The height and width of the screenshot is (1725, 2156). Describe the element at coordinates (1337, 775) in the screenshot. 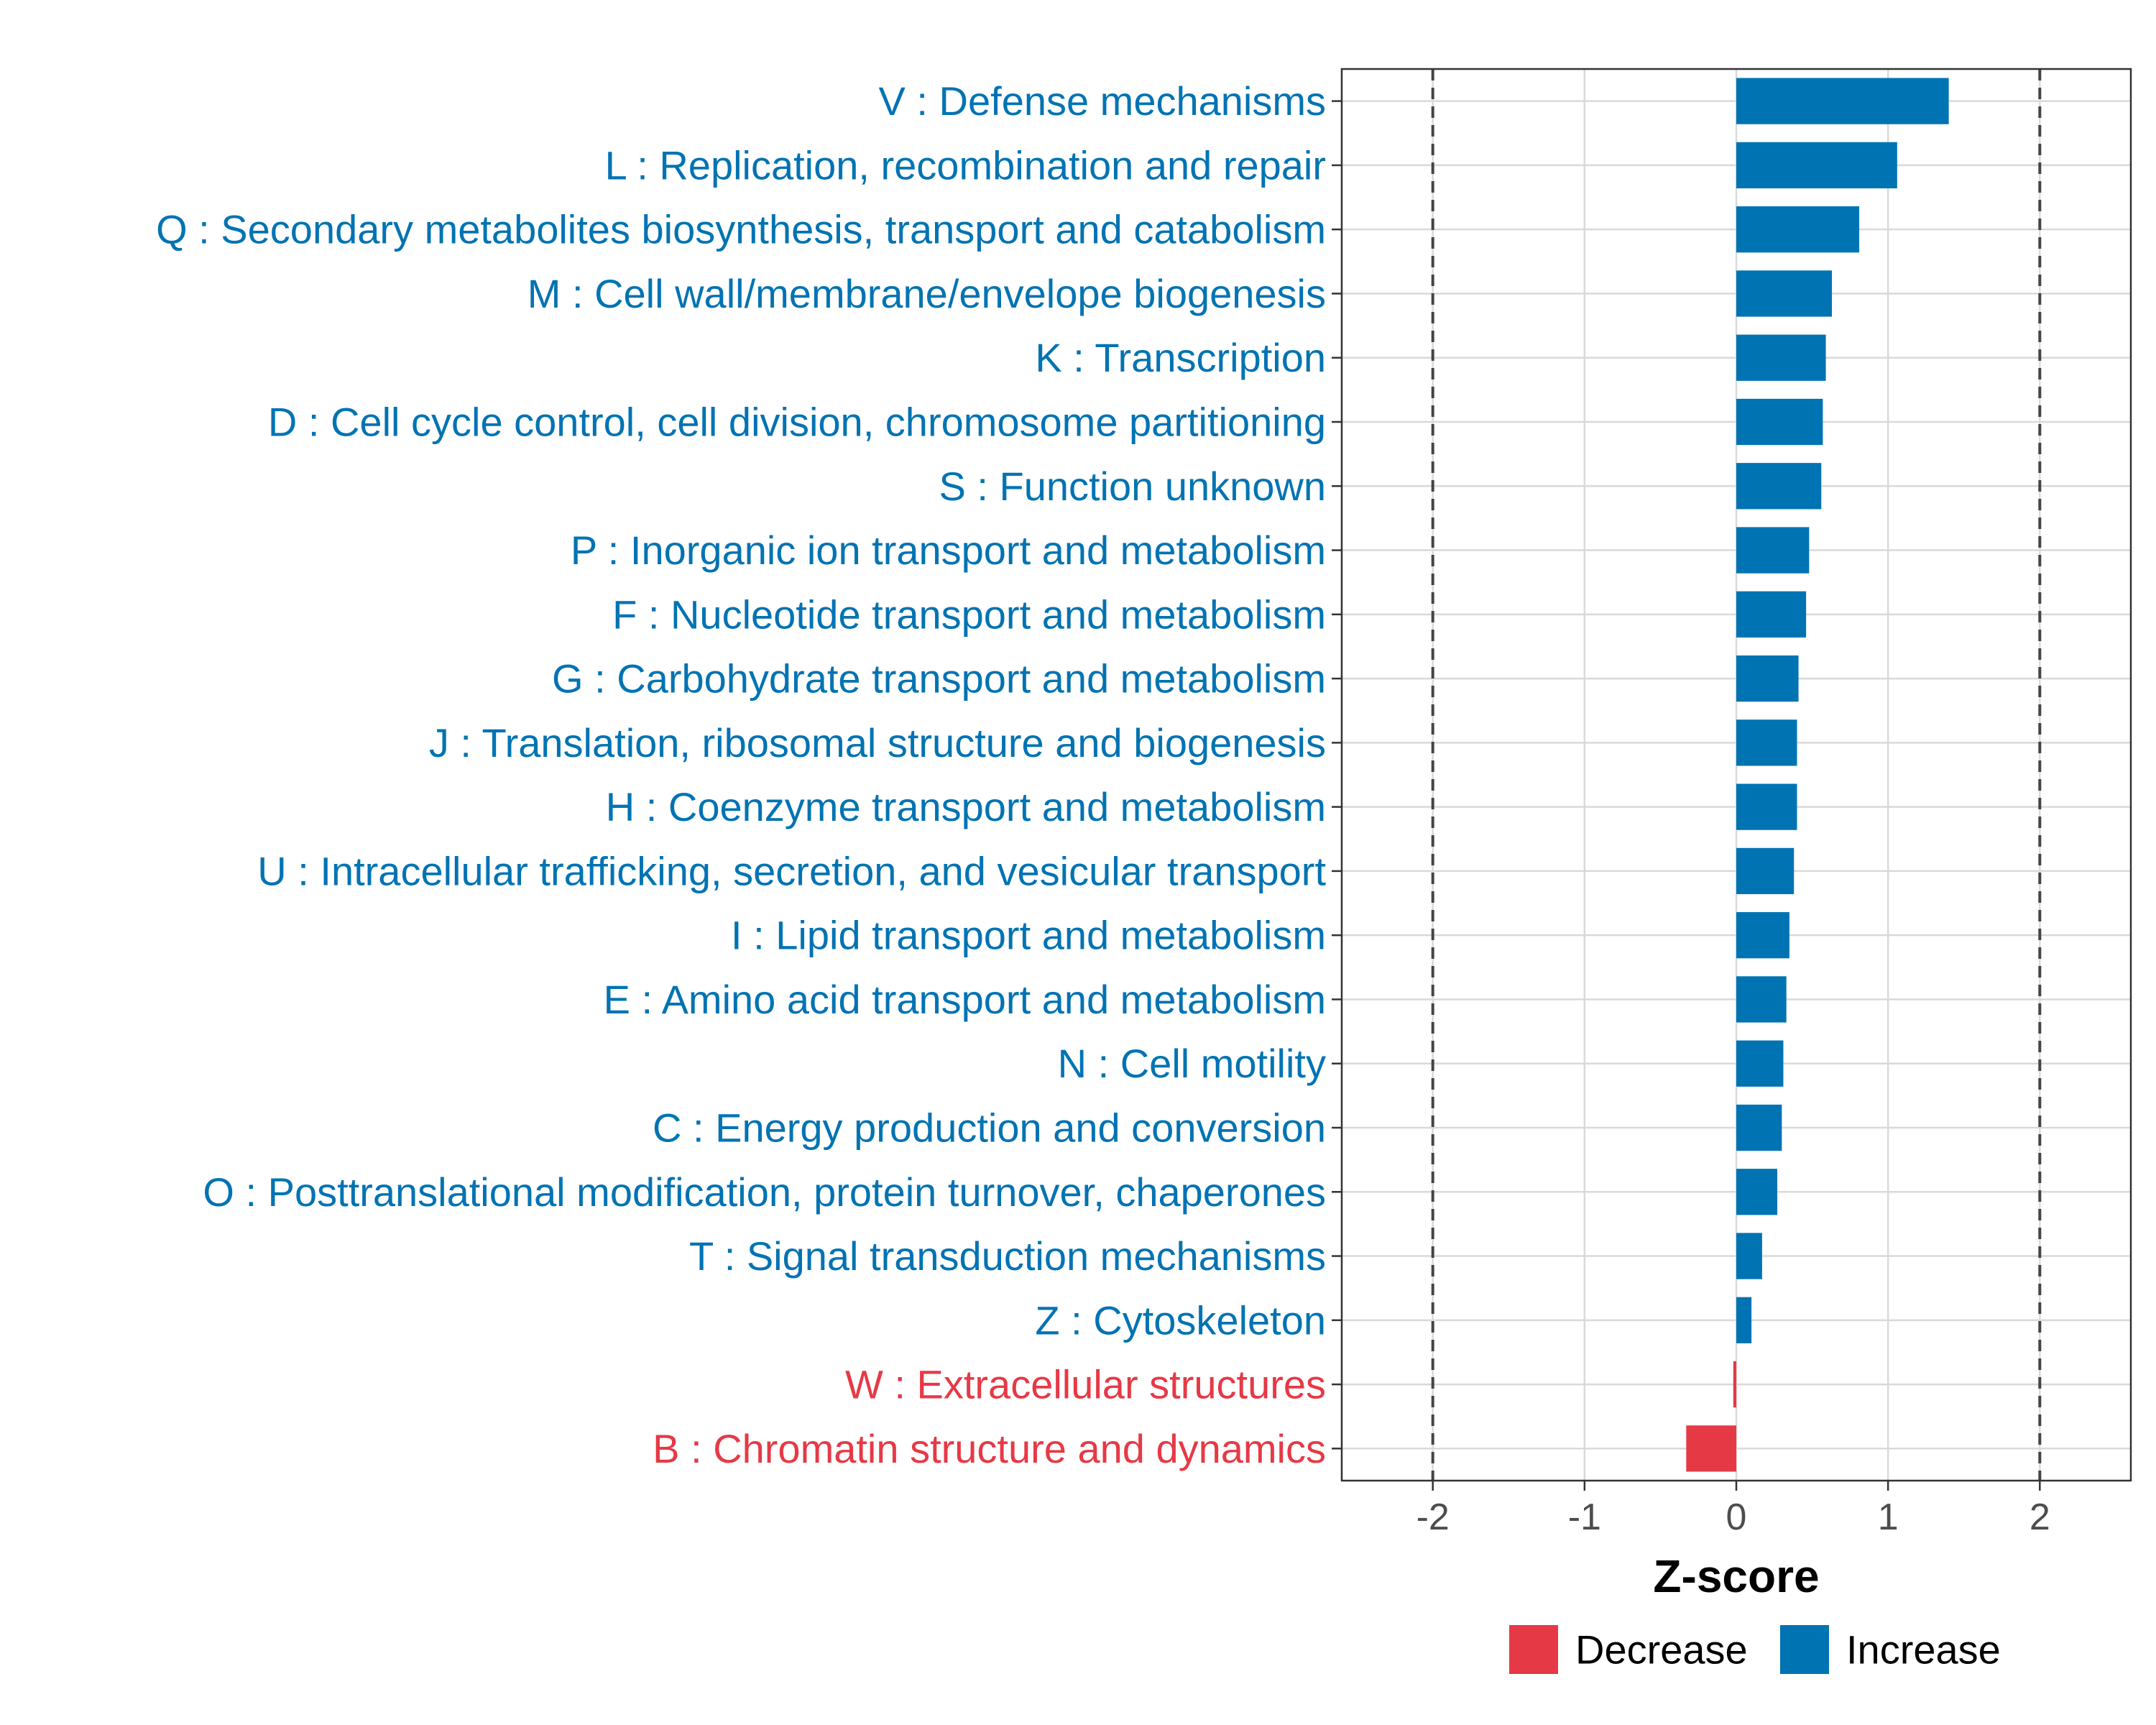

I see `y-axis-ticks` at that location.